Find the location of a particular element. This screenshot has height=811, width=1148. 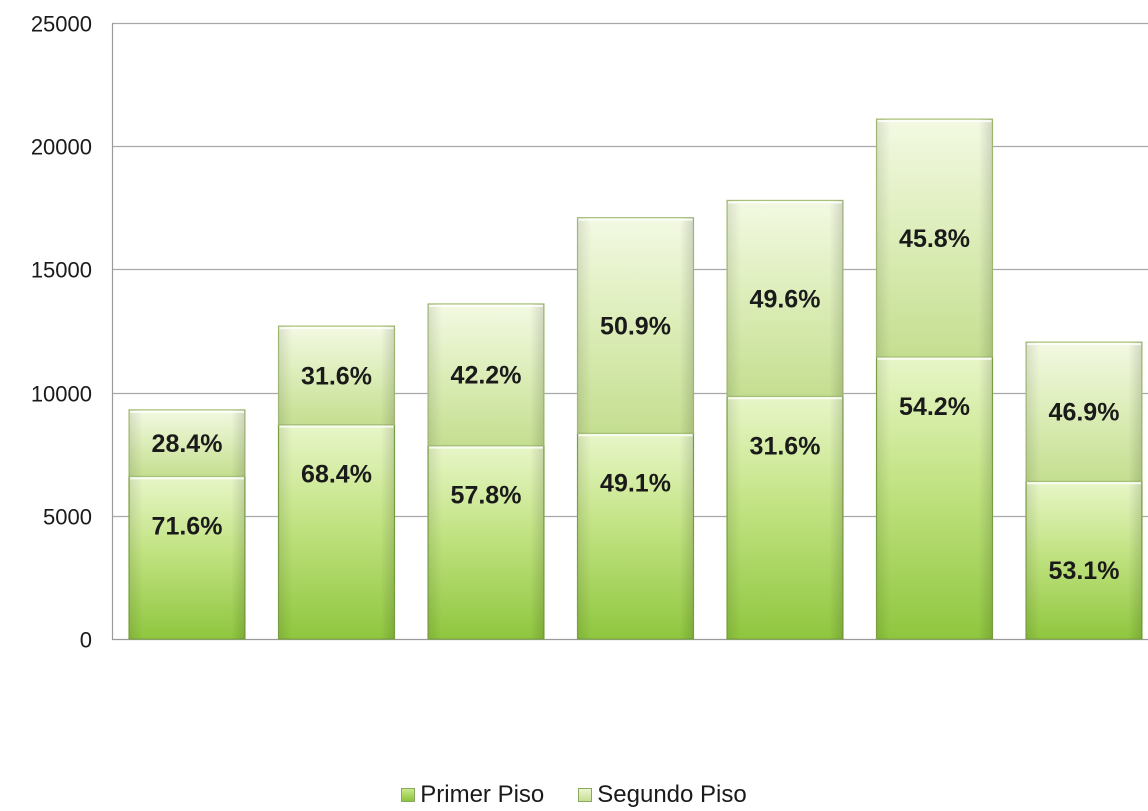

data-label: 53.1% is located at coordinates (1084, 571).